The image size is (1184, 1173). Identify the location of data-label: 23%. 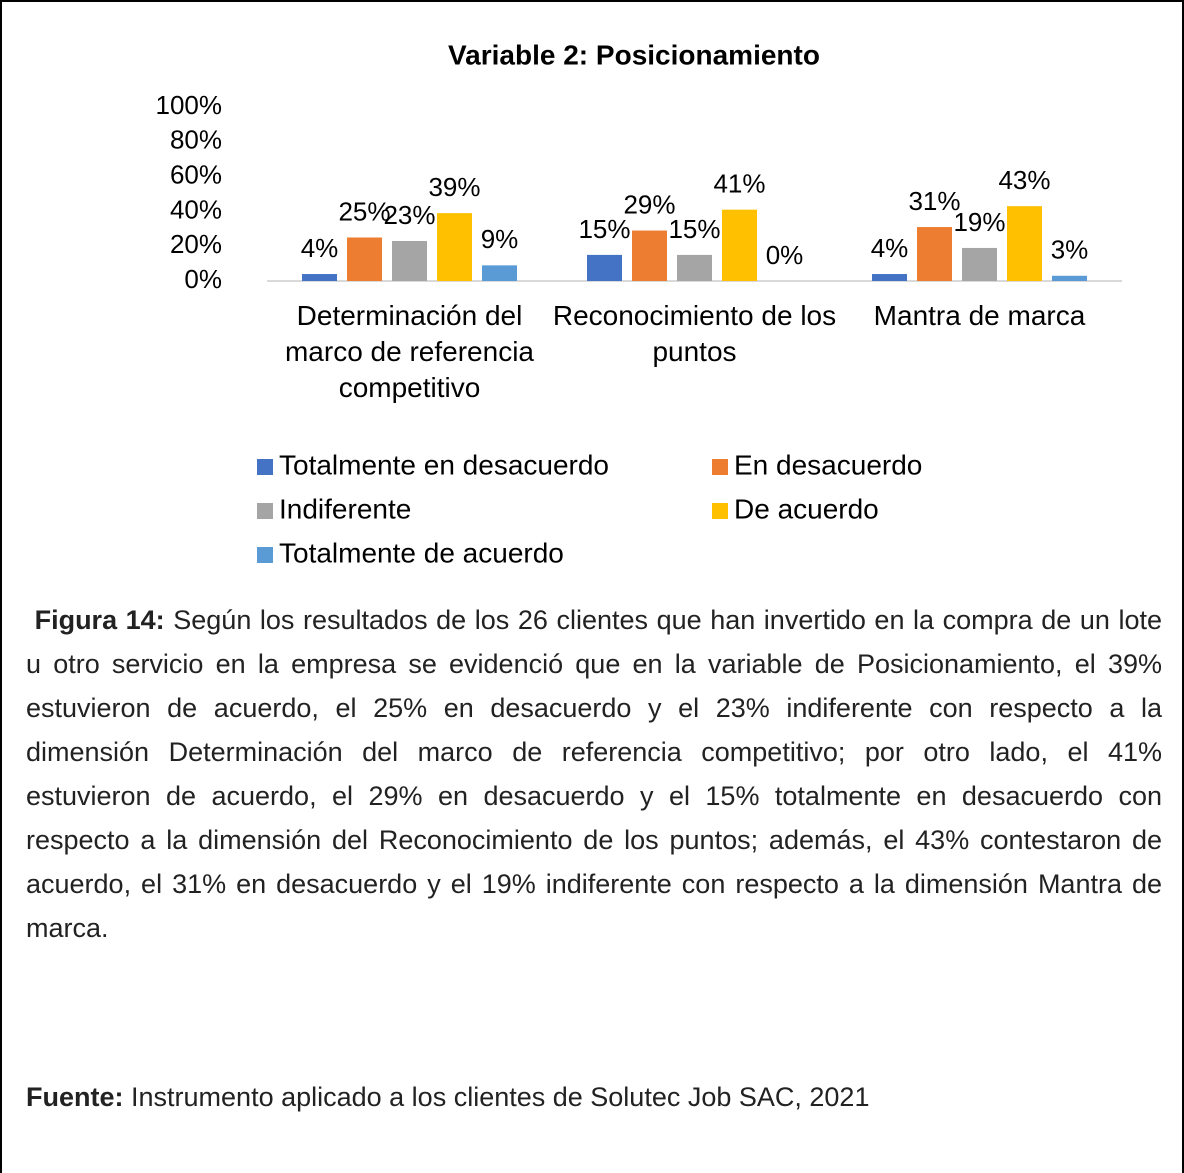
(409, 215).